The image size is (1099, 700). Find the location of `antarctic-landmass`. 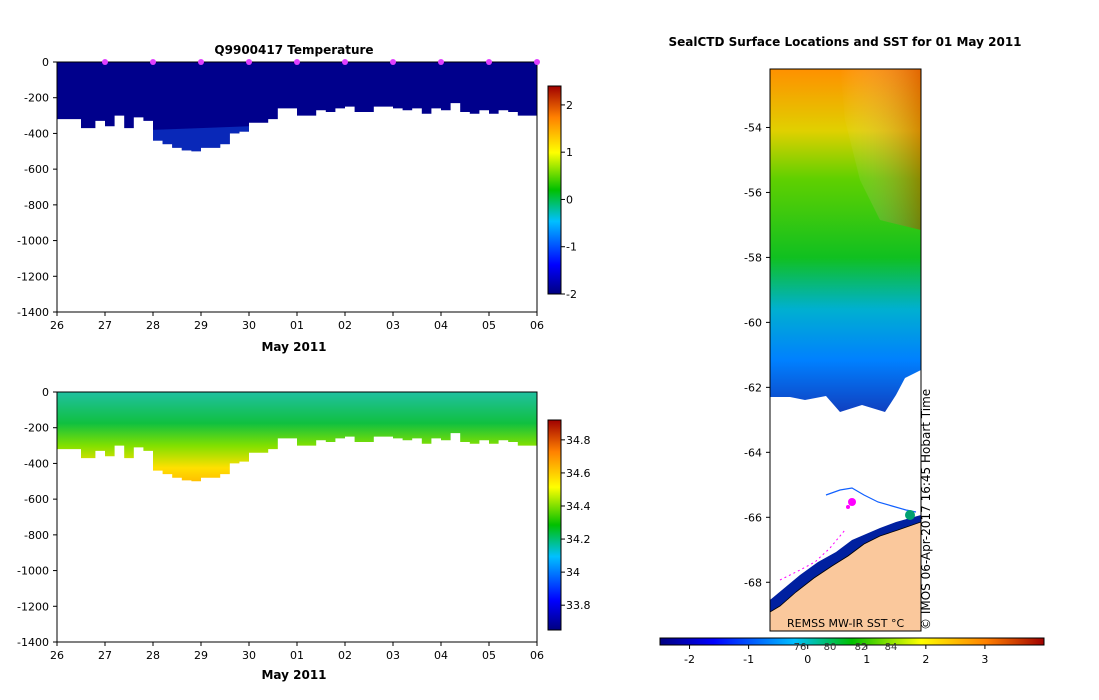

antarctic-landmass is located at coordinates (845, 576).